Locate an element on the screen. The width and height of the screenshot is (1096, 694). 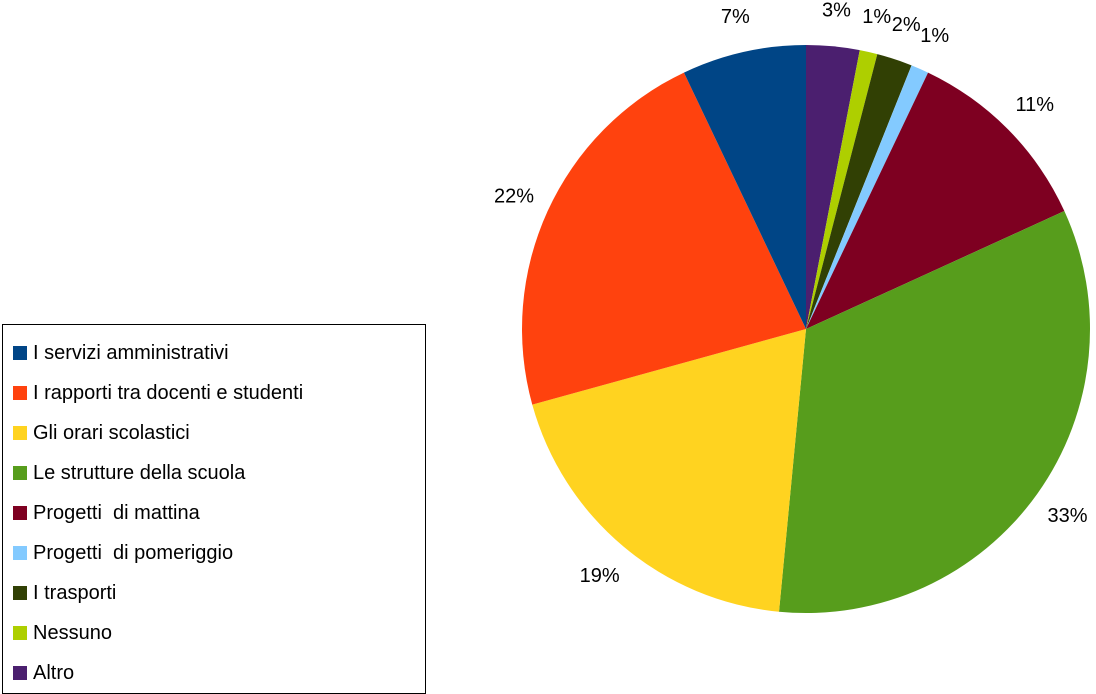
pie-label-gli-orari-scolastici: 19% is located at coordinates (600, 576).